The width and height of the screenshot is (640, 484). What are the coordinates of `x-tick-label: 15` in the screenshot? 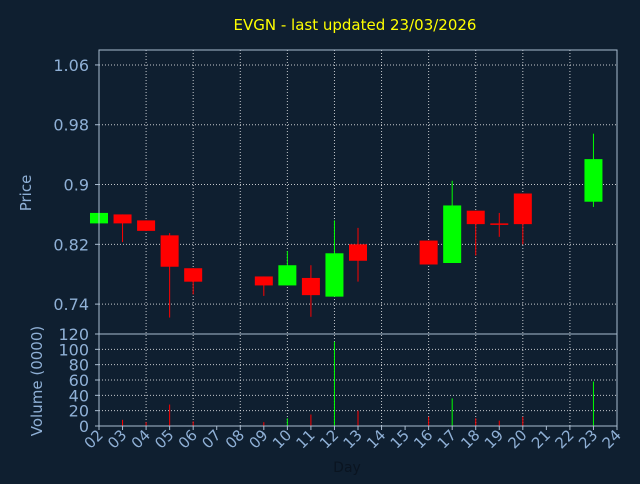 It's located at (400, 439).